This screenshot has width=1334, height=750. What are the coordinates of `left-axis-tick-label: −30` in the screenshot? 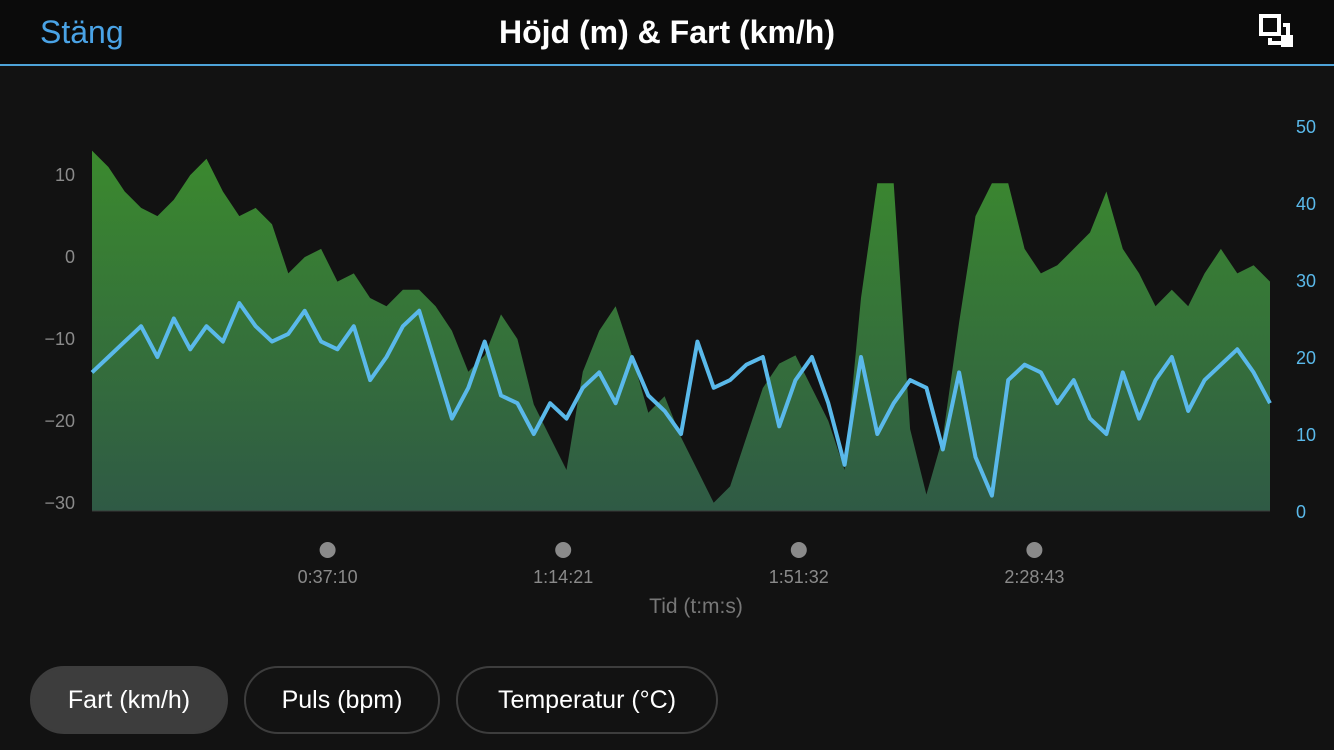 It's located at (59, 503).